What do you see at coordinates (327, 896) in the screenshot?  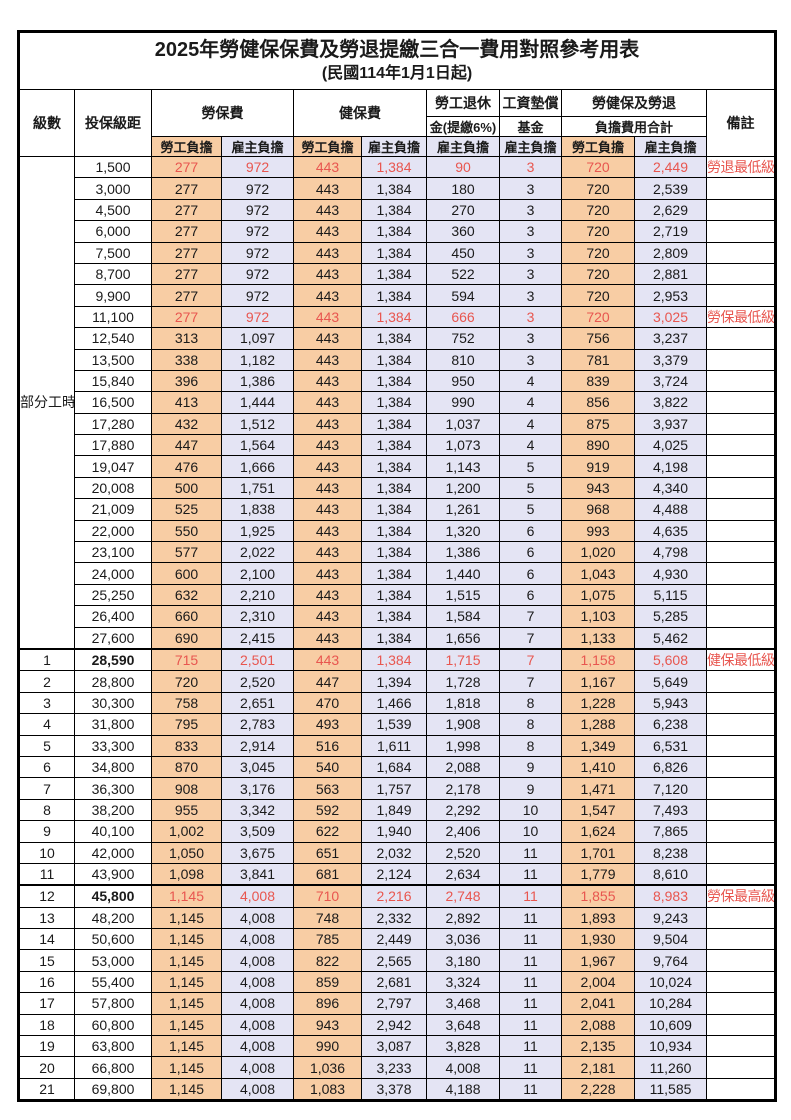 I see `value-cell: 710` at bounding box center [327, 896].